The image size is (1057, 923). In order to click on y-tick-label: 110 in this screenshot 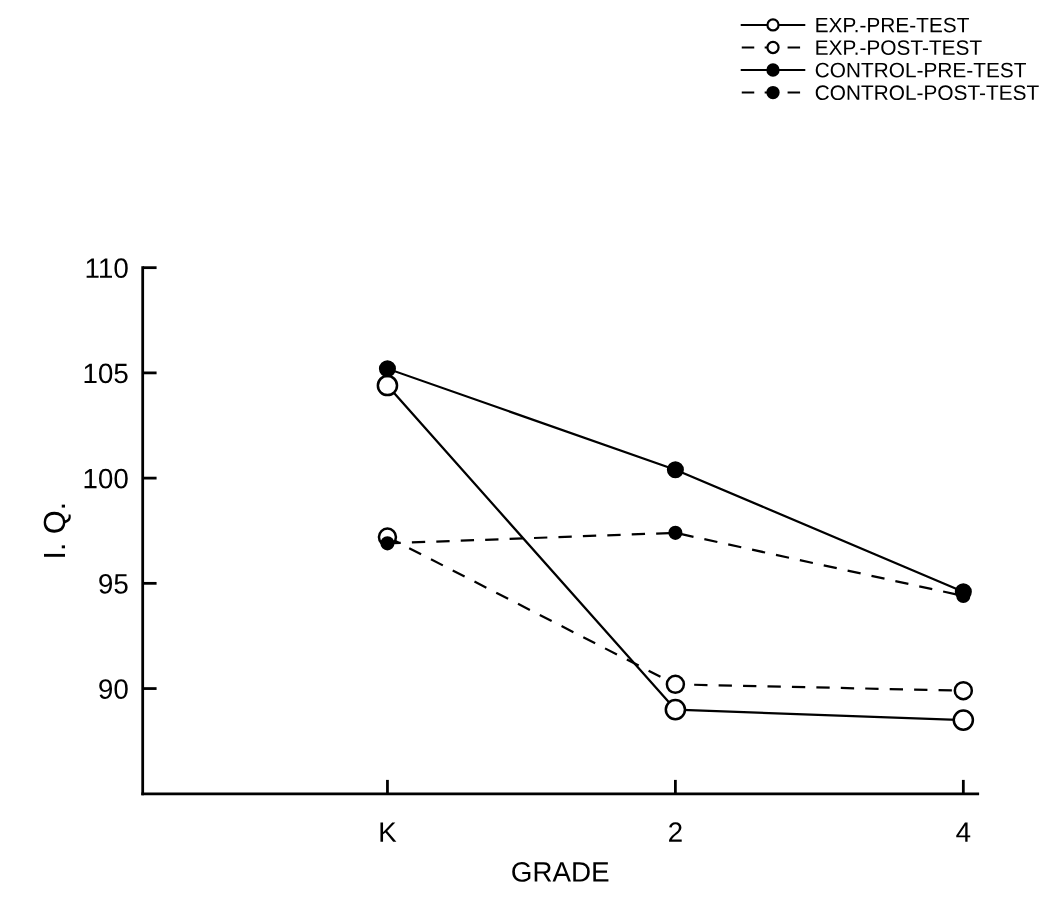, I will do `click(107, 268)`.